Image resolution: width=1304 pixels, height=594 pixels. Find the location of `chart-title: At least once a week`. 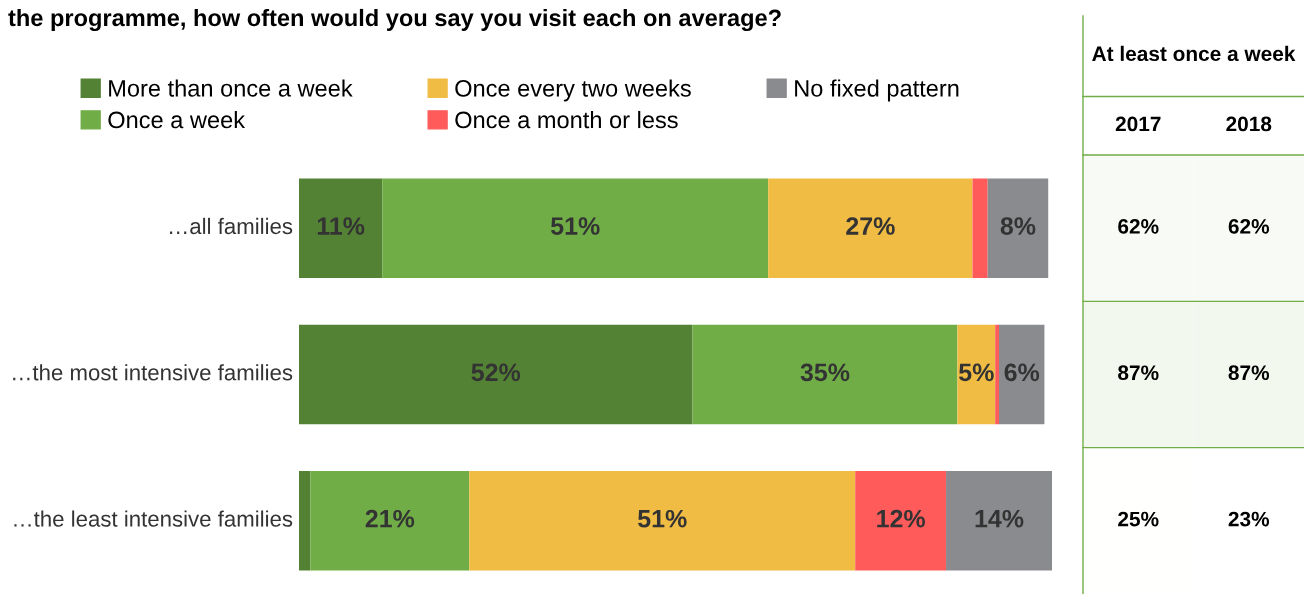

chart-title: At least once a week is located at coordinates (1194, 53).